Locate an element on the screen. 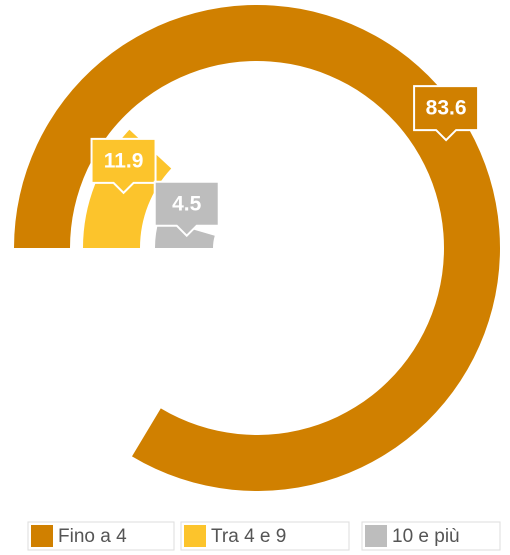 The height and width of the screenshot is (555, 510). legend-label: 10 e più is located at coordinates (426, 536).